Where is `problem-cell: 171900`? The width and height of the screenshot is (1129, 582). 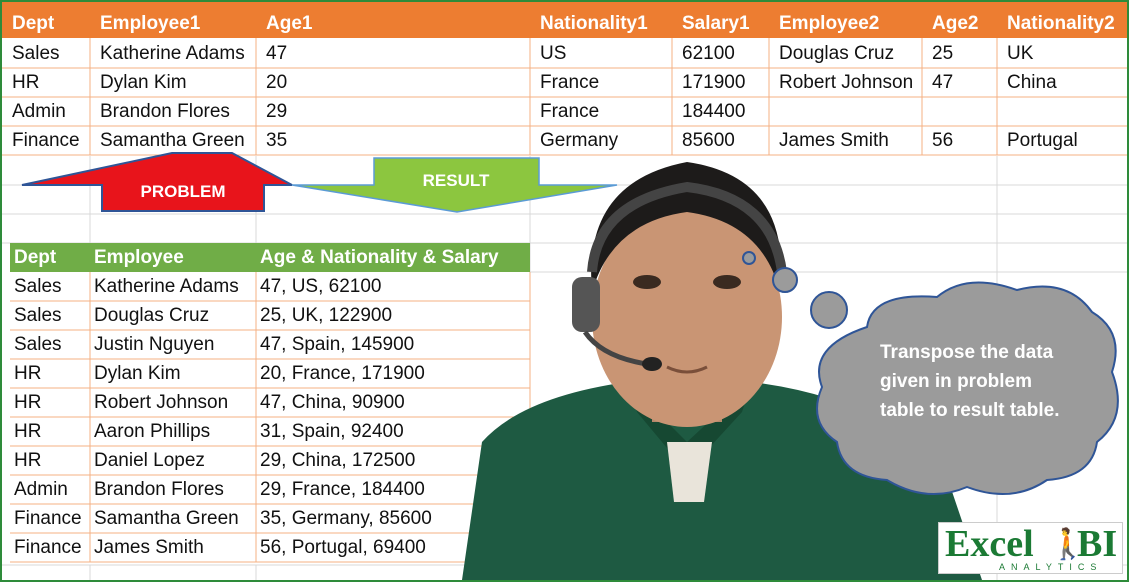
problem-cell: 171900 is located at coordinates (714, 82).